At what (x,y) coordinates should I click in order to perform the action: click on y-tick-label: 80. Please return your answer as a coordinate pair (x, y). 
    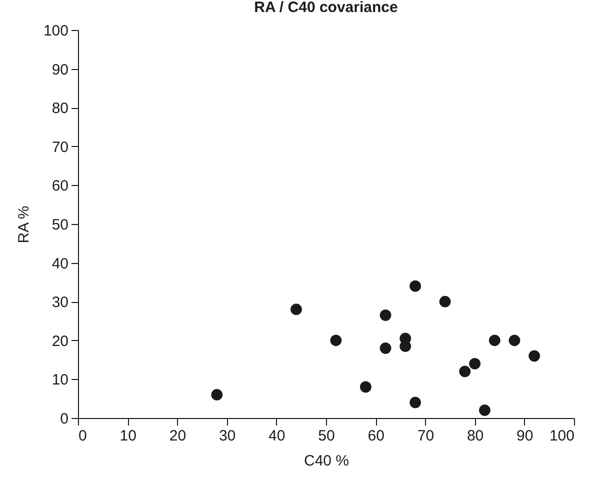
    Looking at the image, I should click on (60, 109).